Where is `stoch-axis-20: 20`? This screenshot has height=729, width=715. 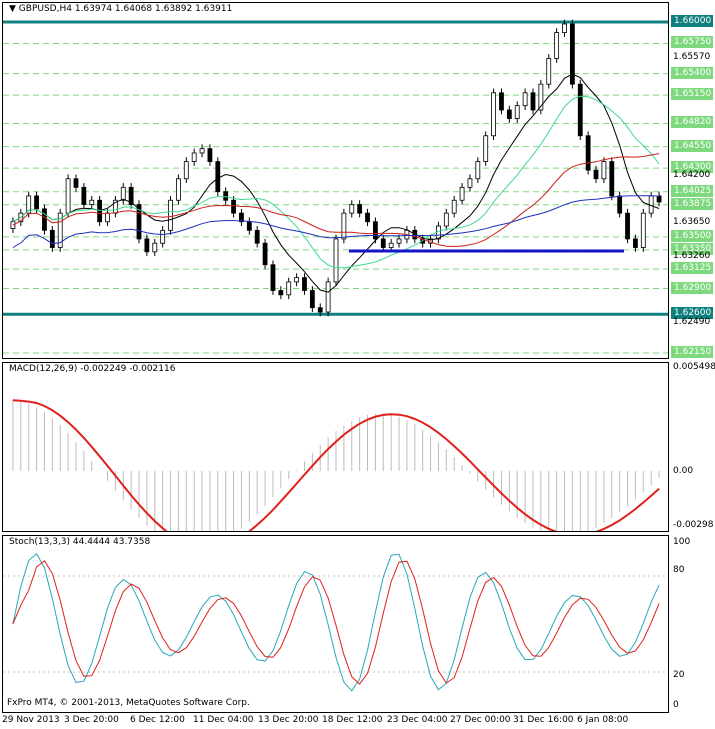
stoch-axis-20: 20 is located at coordinates (679, 675).